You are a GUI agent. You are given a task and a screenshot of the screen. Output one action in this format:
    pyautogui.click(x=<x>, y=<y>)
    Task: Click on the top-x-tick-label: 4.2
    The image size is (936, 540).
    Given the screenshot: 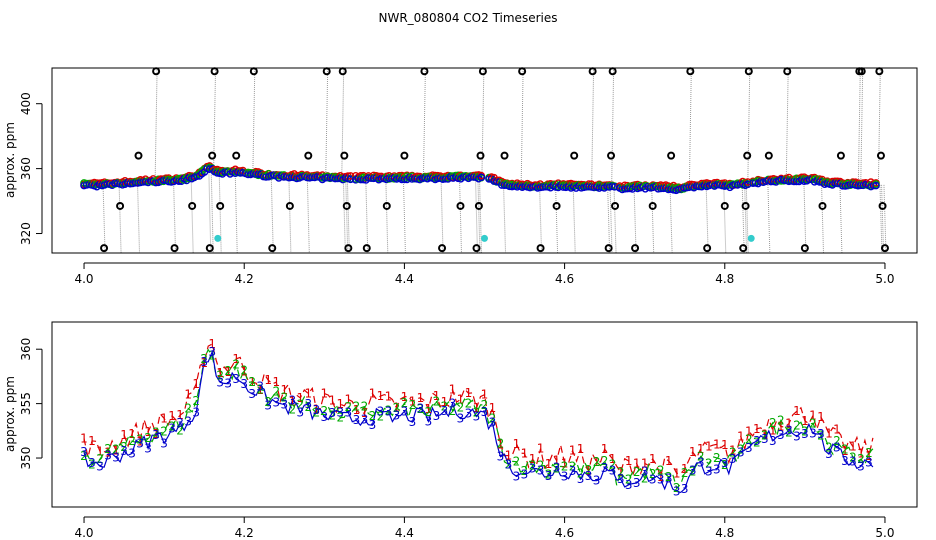 What is the action you would take?
    pyautogui.click(x=244, y=279)
    